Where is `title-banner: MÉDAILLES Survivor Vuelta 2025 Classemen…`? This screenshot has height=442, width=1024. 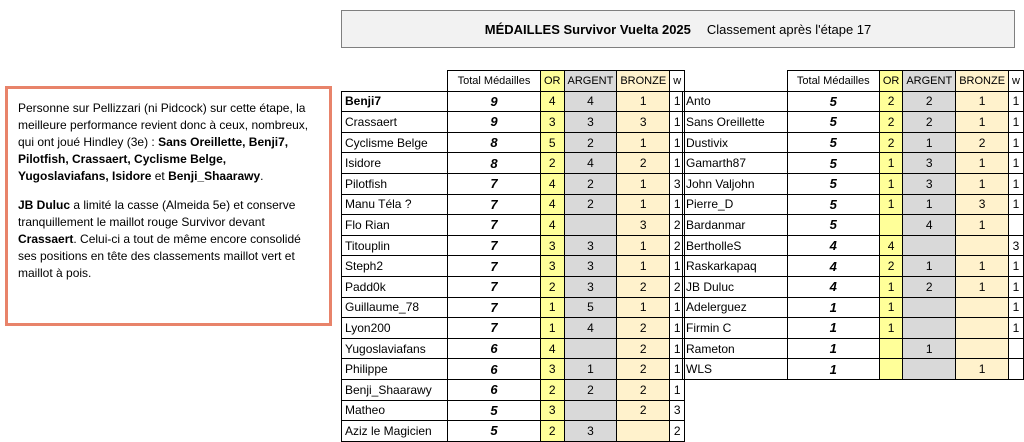 title-banner: MÉDAILLES Survivor Vuelta 2025 Classemen… is located at coordinates (678, 29).